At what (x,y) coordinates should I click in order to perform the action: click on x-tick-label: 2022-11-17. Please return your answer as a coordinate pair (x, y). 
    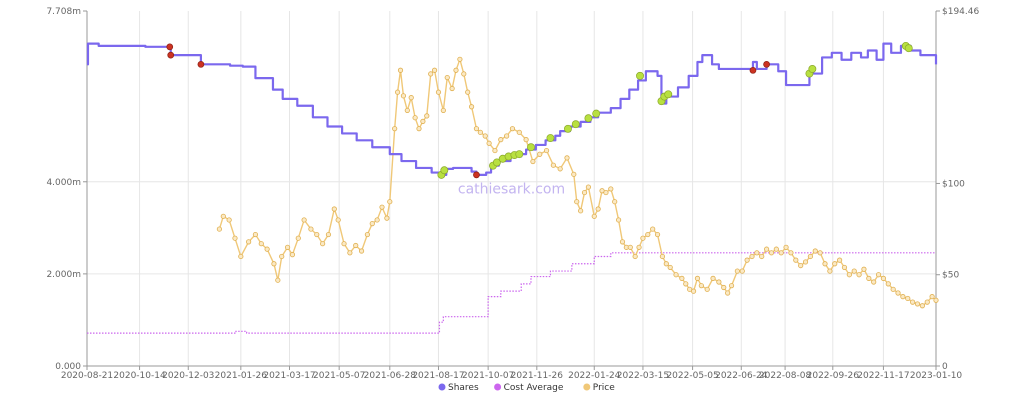
    Looking at the image, I should click on (883, 376).